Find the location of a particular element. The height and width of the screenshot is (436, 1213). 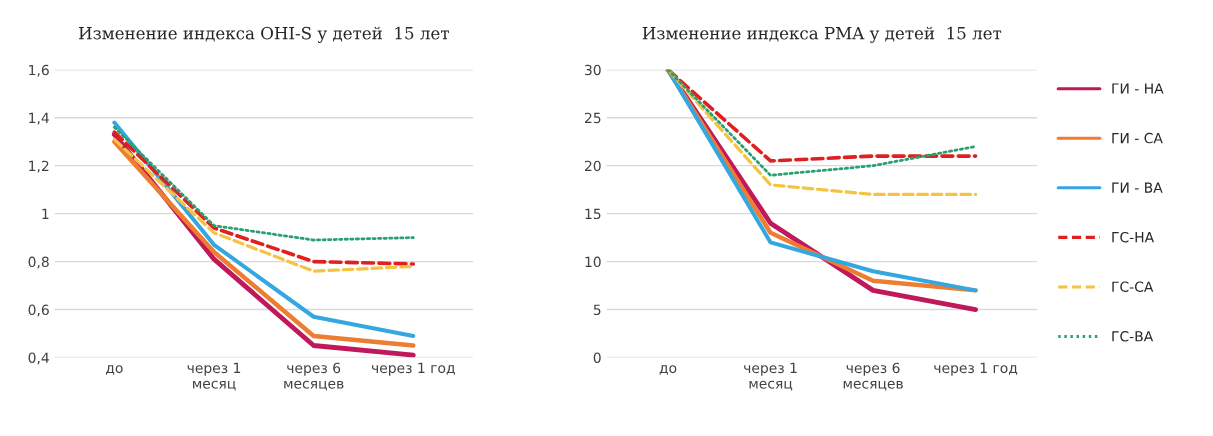

y-tick-label: 1,2 is located at coordinates (39, 166).